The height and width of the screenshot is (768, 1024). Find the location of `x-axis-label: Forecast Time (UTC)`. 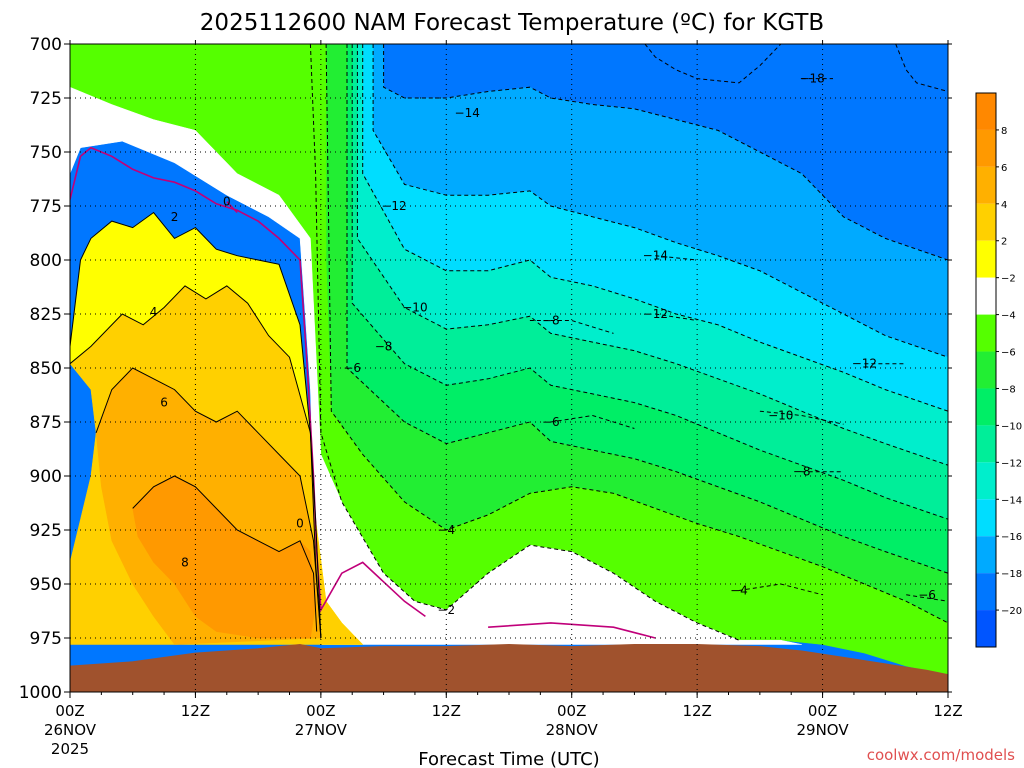

x-axis-label: Forecast Time (UTC) is located at coordinates (508, 758).